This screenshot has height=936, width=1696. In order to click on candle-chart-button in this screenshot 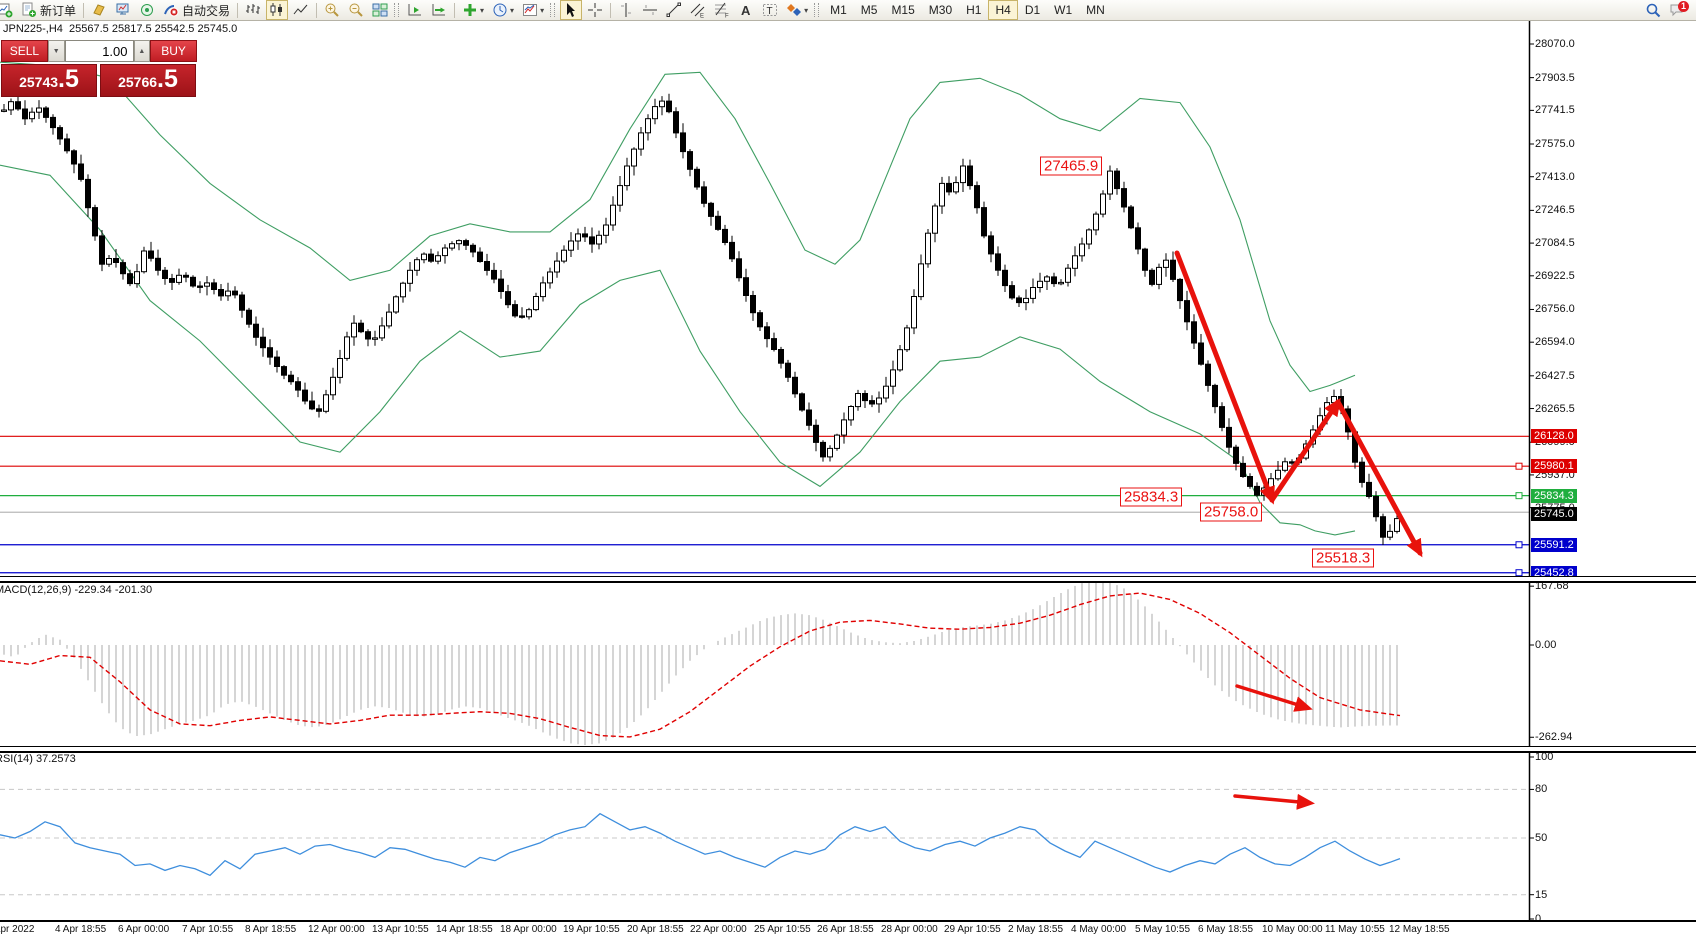, I will do `click(277, 10)`.